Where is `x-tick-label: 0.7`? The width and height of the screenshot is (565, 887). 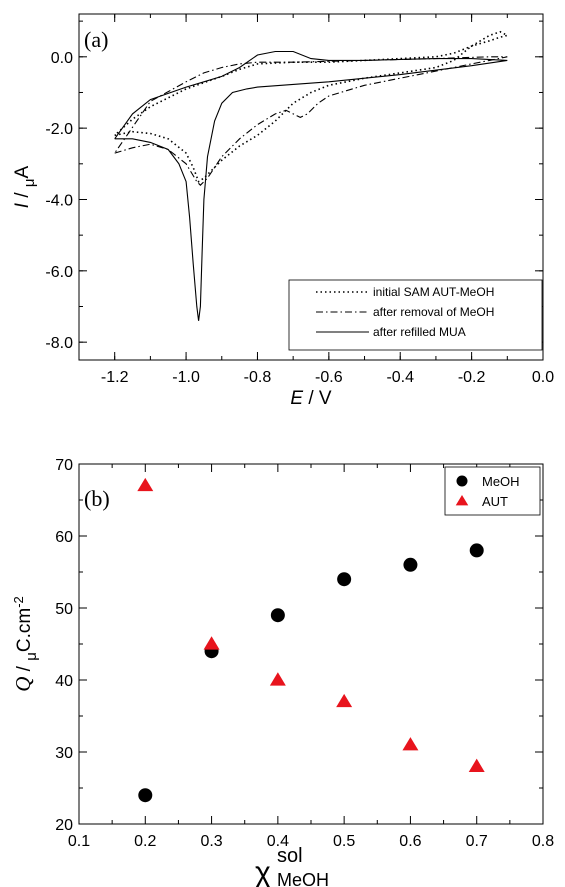
x-tick-label: 0.7 is located at coordinates (477, 841).